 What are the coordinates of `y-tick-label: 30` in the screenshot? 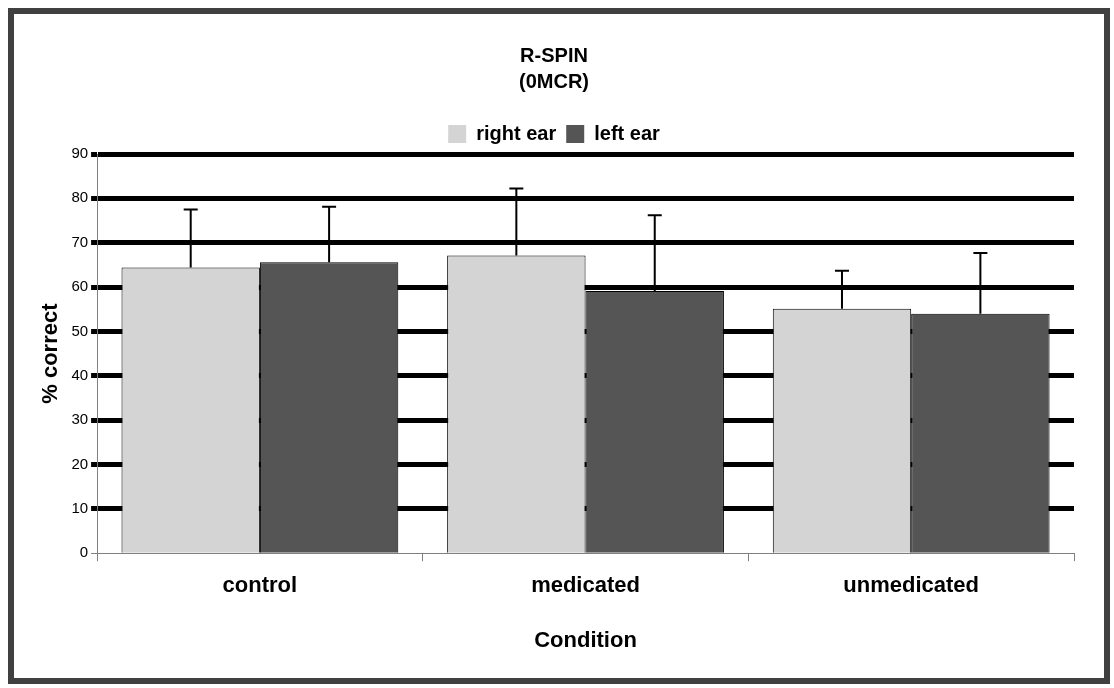 It's located at (80, 419).